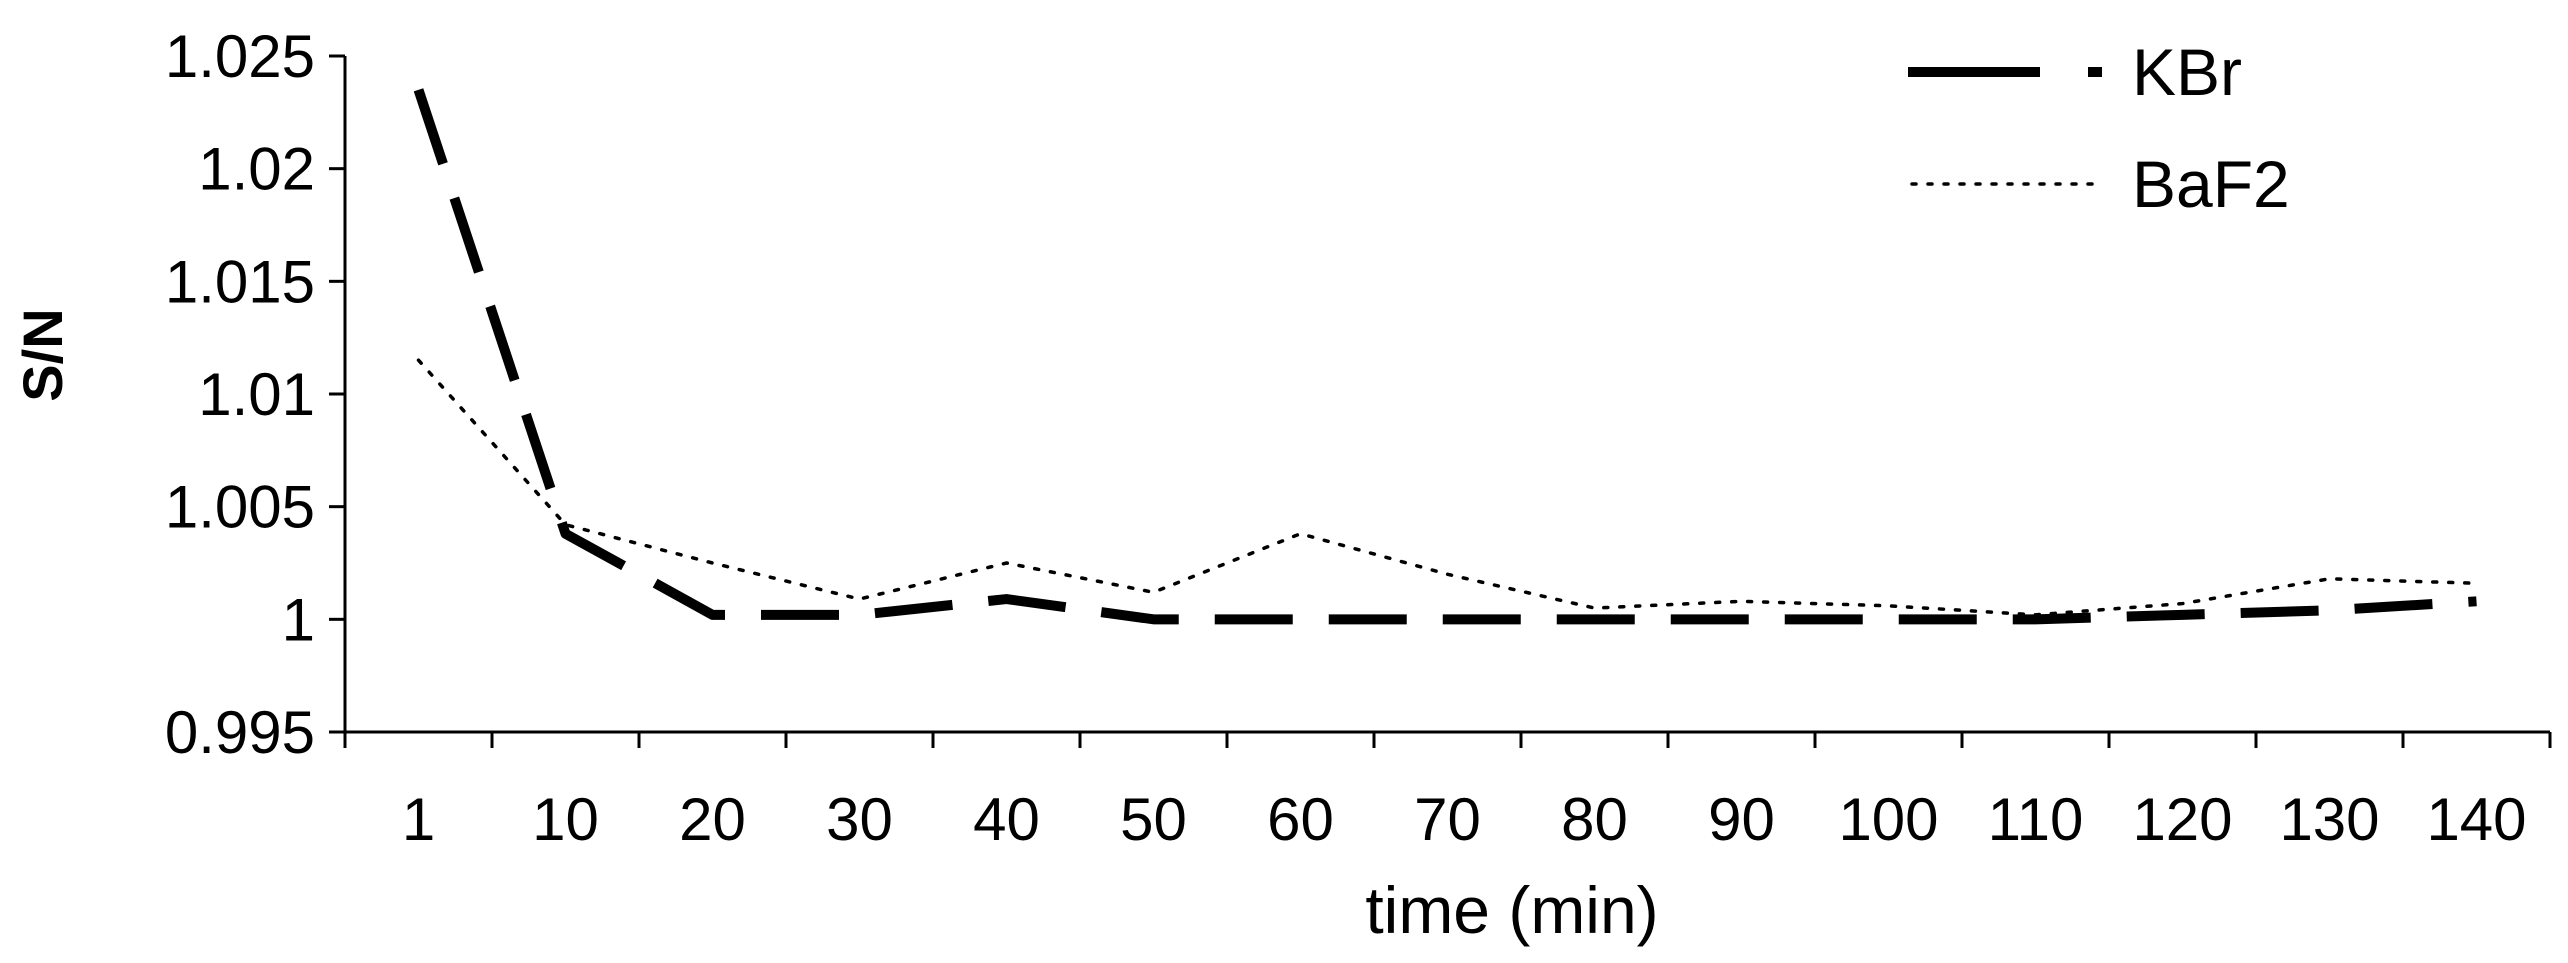  I want to click on legend-label-baf2: BaF2, so click(2211, 184).